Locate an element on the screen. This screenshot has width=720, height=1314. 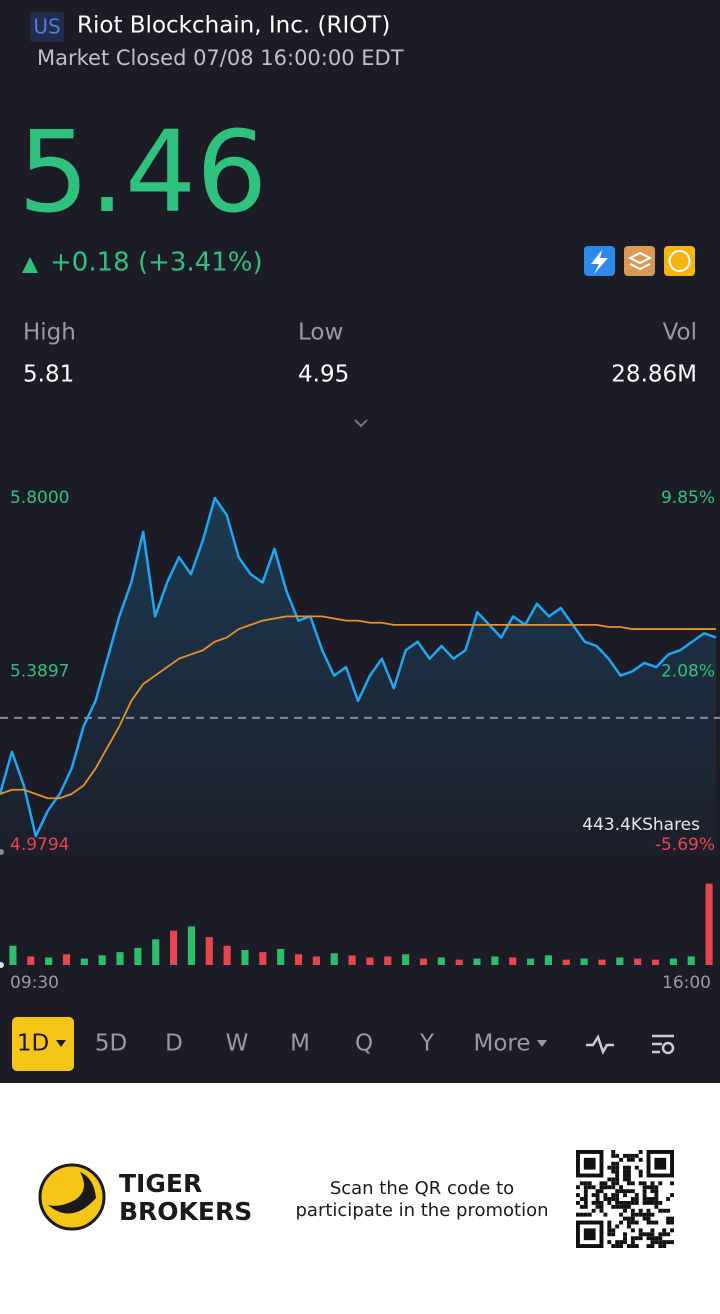
timeframe-tab: Y is located at coordinates (427, 1044).